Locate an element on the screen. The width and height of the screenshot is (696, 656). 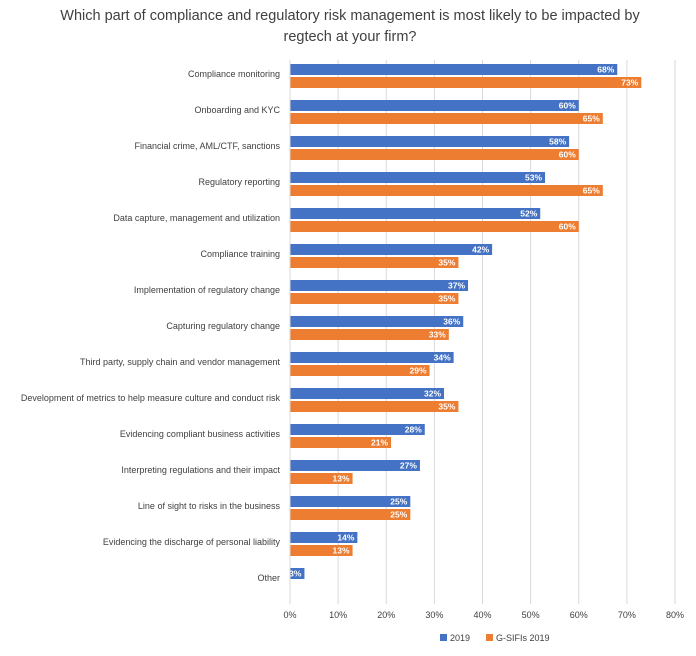
x-tick-label: 10% is located at coordinates (338, 615).